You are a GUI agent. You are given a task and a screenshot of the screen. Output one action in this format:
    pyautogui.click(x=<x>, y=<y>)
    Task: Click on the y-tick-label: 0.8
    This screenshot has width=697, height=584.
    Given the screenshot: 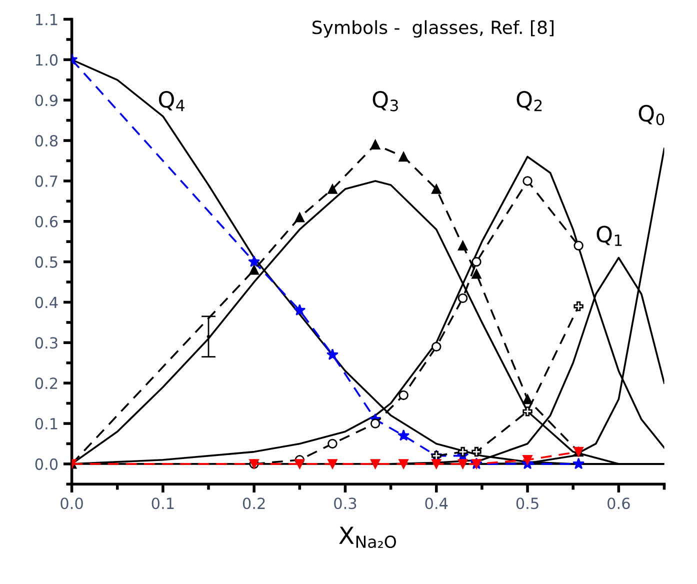 What is the action you would take?
    pyautogui.click(x=46, y=141)
    